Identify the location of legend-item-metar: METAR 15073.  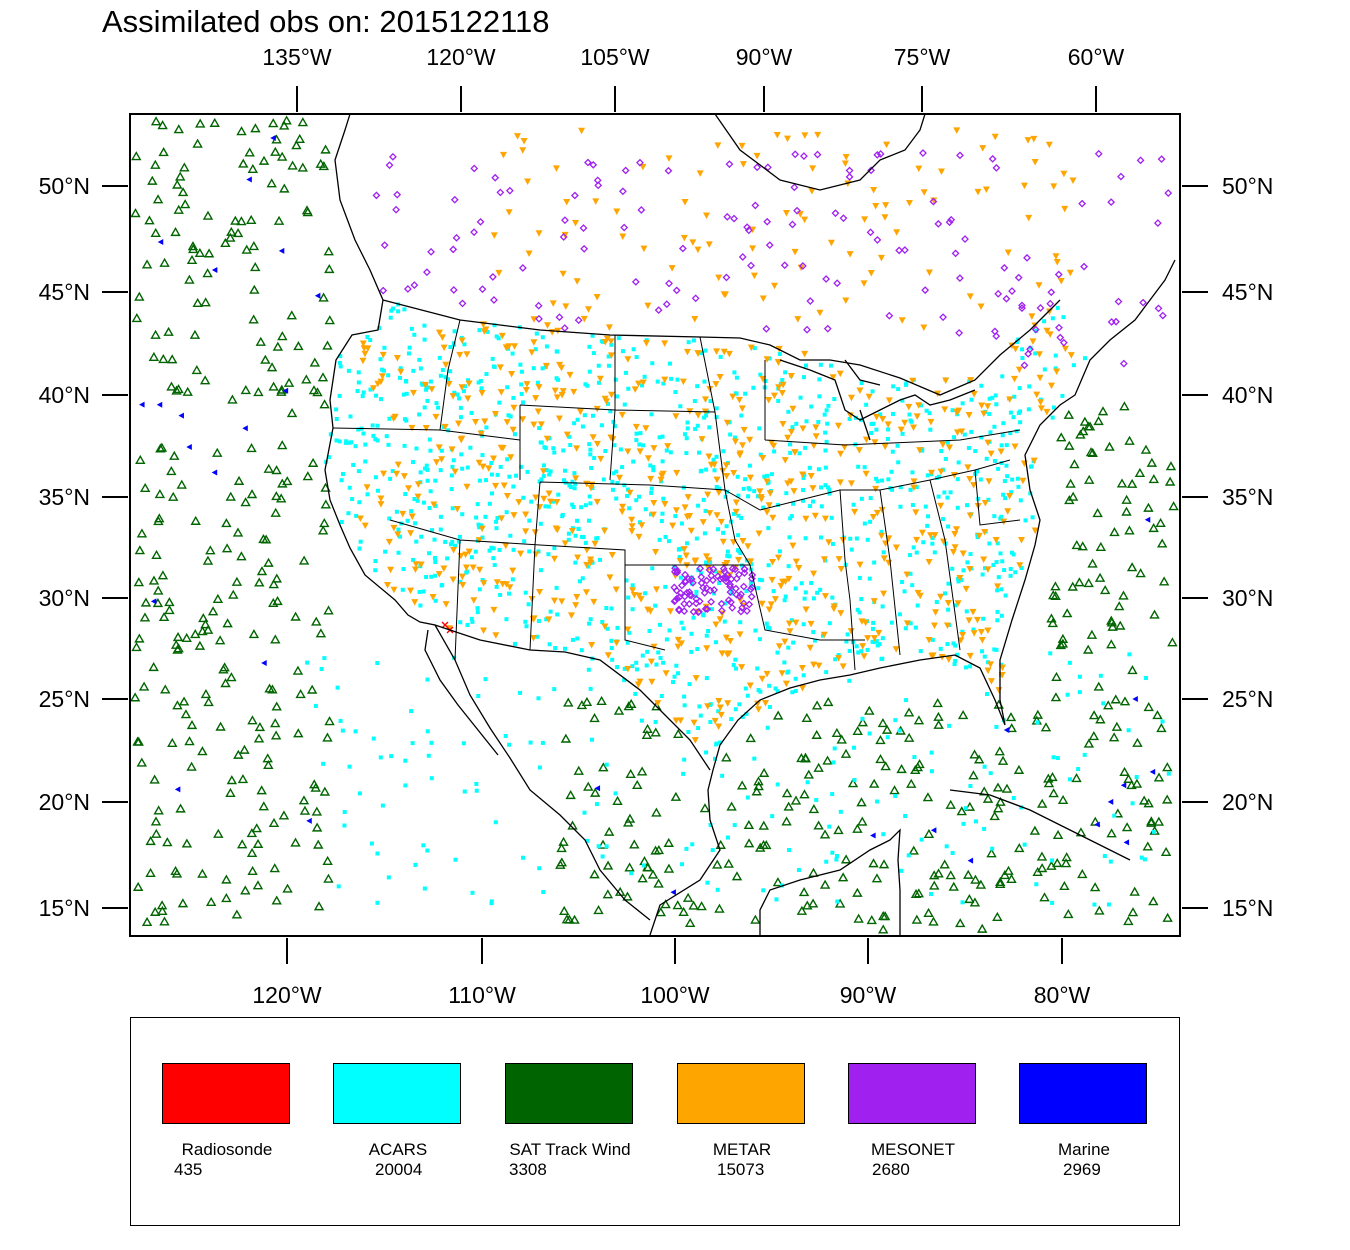
(742, 1121).